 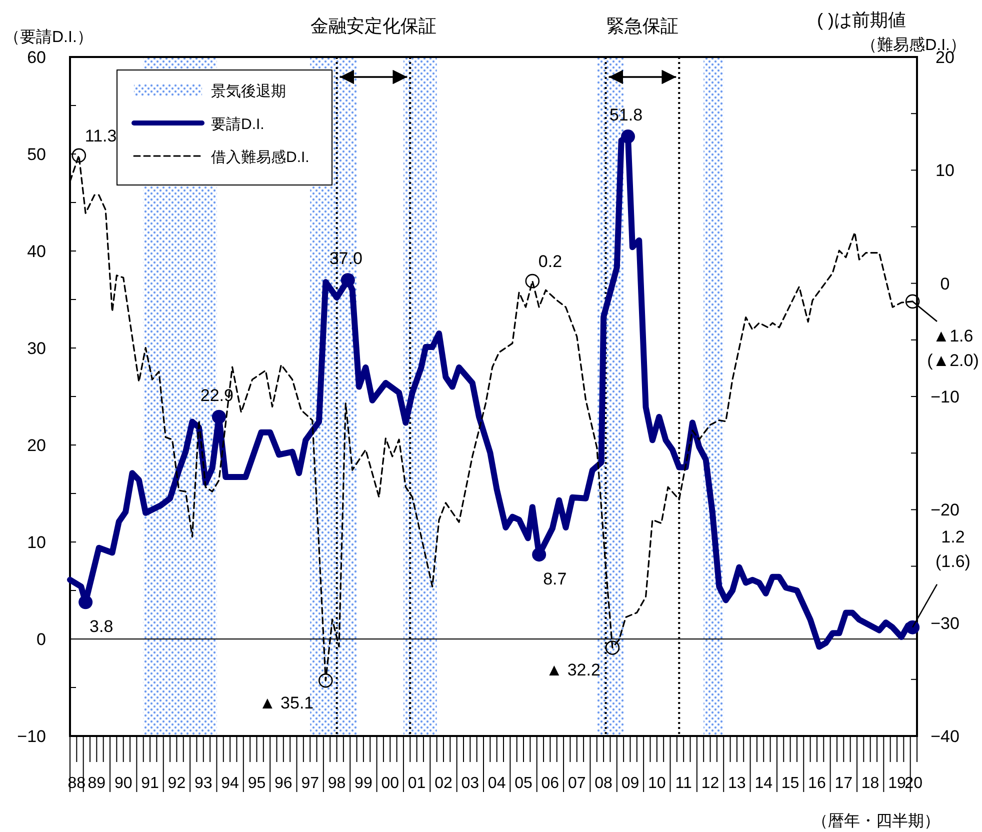 I want to click on data-label: 3.8, so click(x=102, y=626).